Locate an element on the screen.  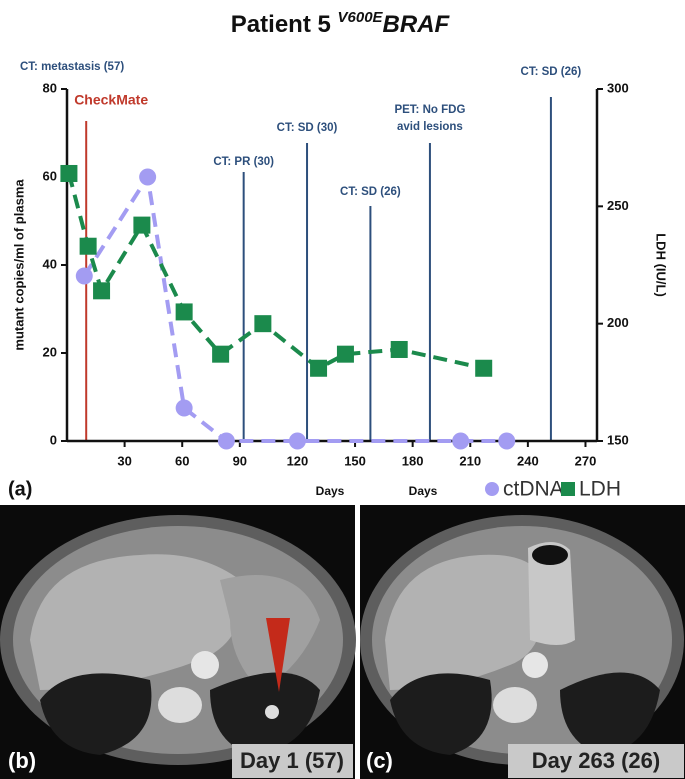
x-tick-label: 60 is located at coordinates (182, 460).